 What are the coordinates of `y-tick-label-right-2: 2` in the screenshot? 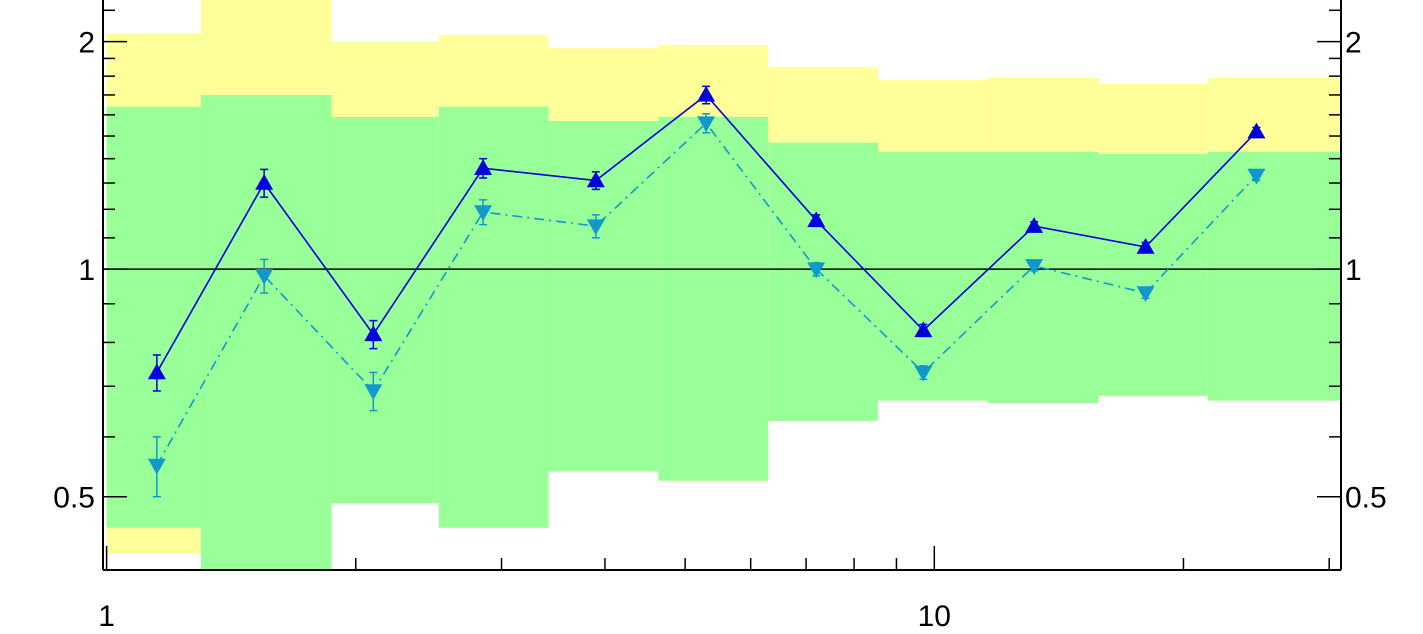 It's located at (1353, 43).